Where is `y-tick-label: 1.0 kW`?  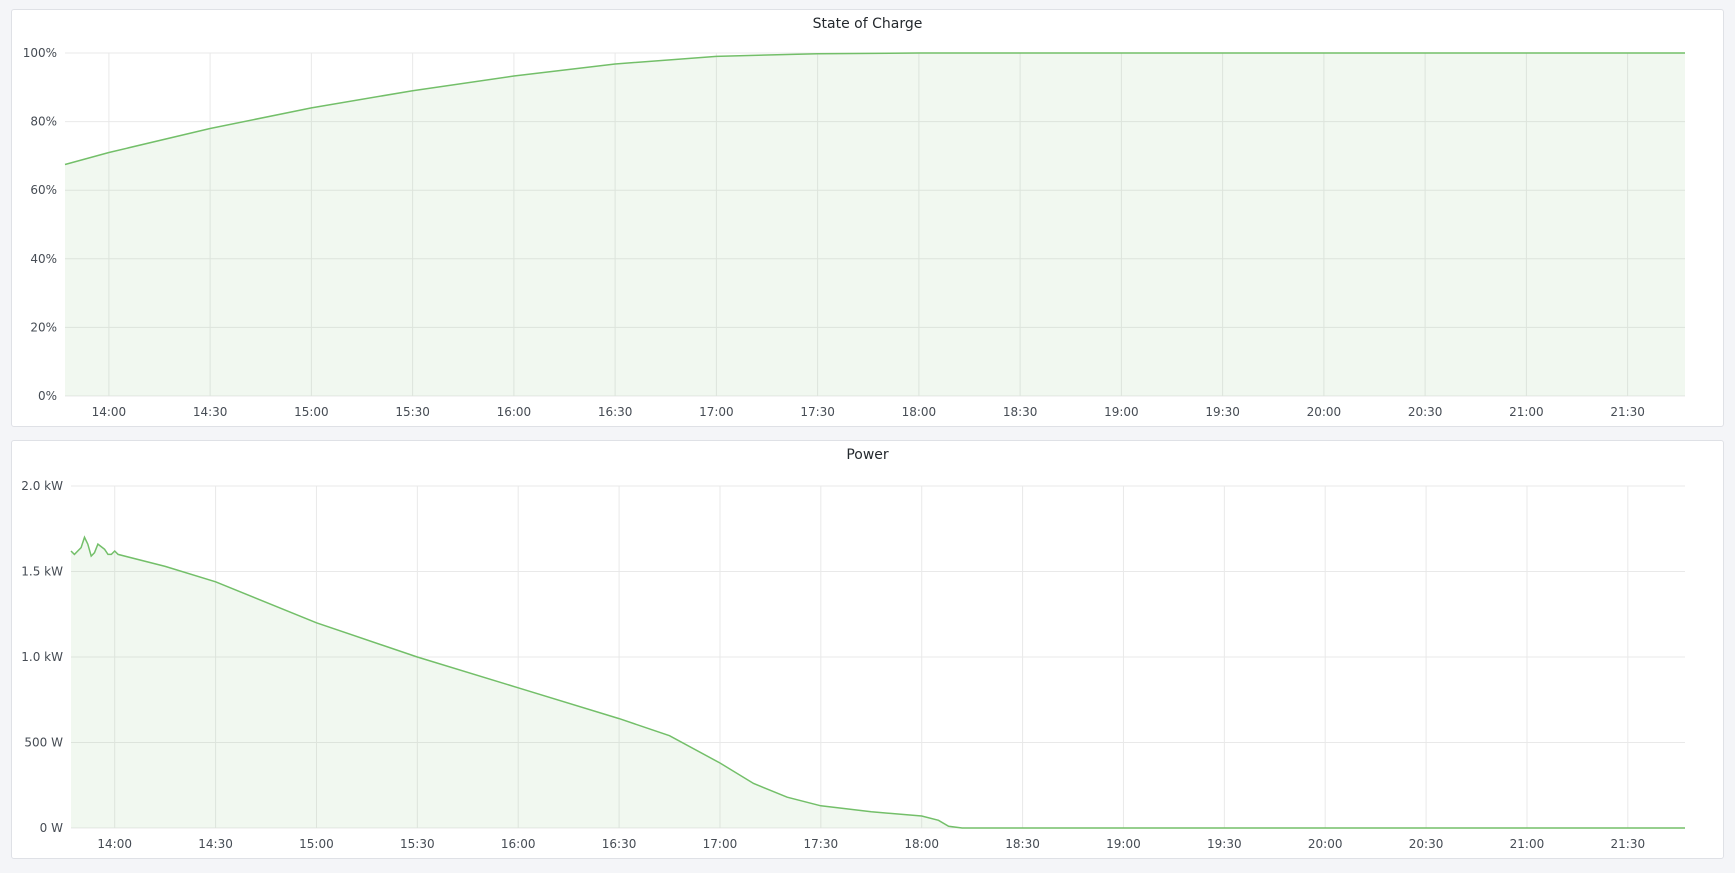
y-tick-label: 1.0 kW is located at coordinates (42, 657).